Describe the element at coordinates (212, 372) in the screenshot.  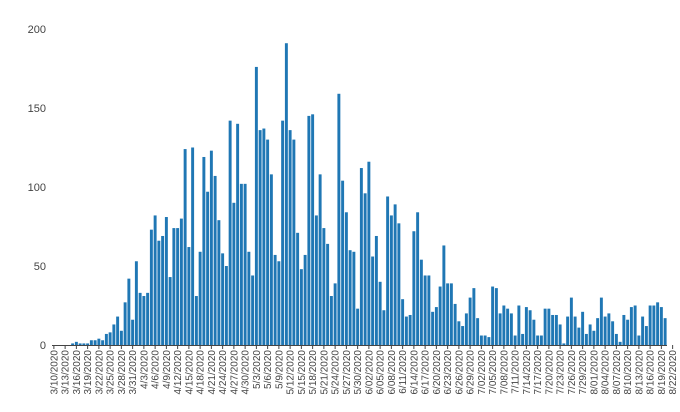
I see `x-tick: 4/21/2020` at that location.